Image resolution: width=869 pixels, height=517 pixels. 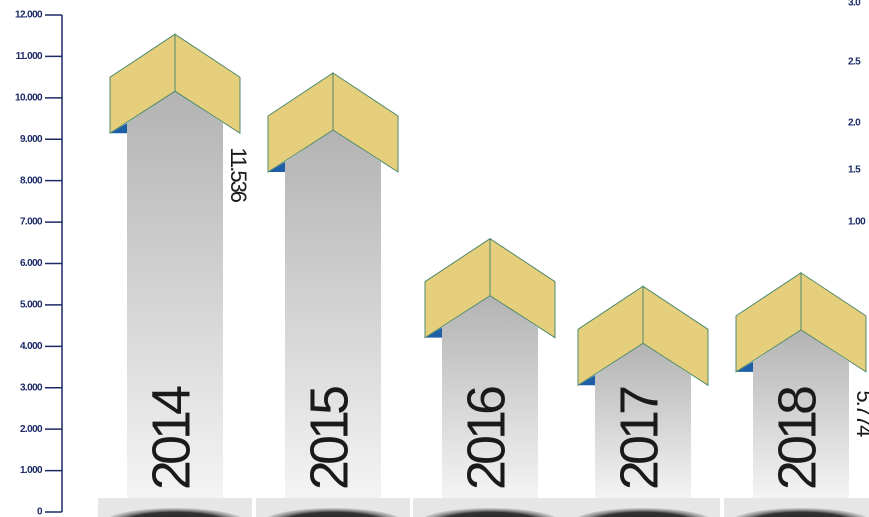 I want to click on y-tick-label: 1.000, so click(x=31, y=470).